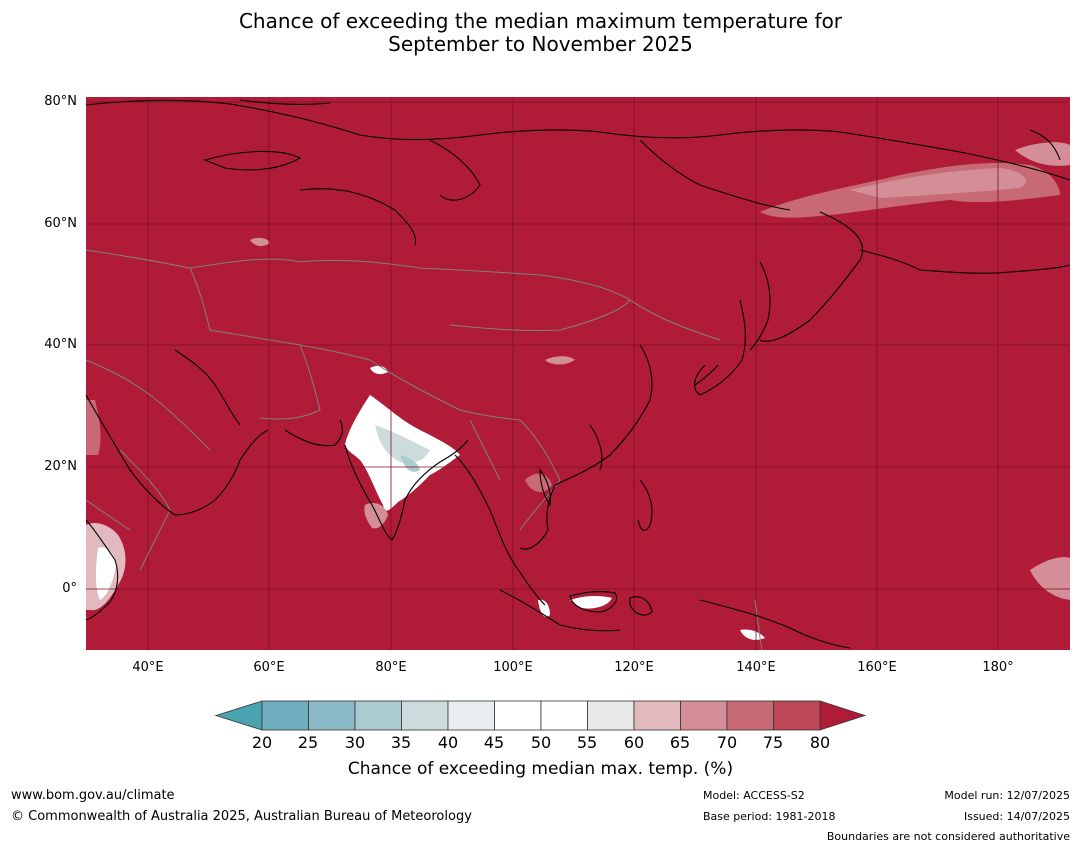 This screenshot has height=850, width=1081. Describe the element at coordinates (773, 742) in the screenshot. I see `colorbar-tick-label: 75` at that location.